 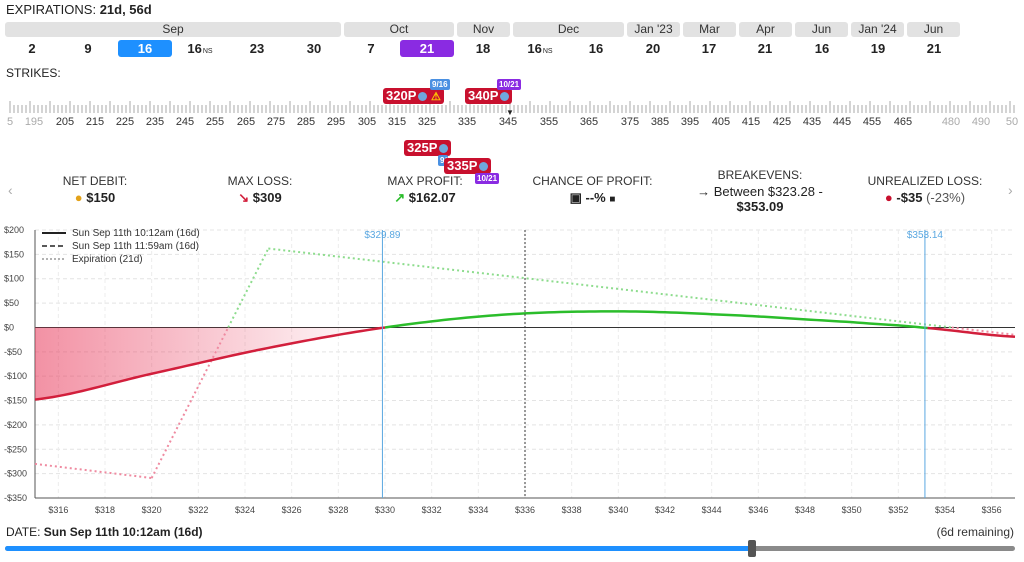 I want to click on strike-tick-label: 365, so click(x=589, y=122).